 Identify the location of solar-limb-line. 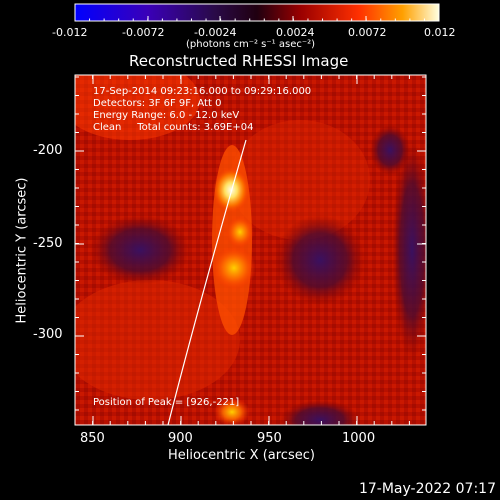
(207, 282).